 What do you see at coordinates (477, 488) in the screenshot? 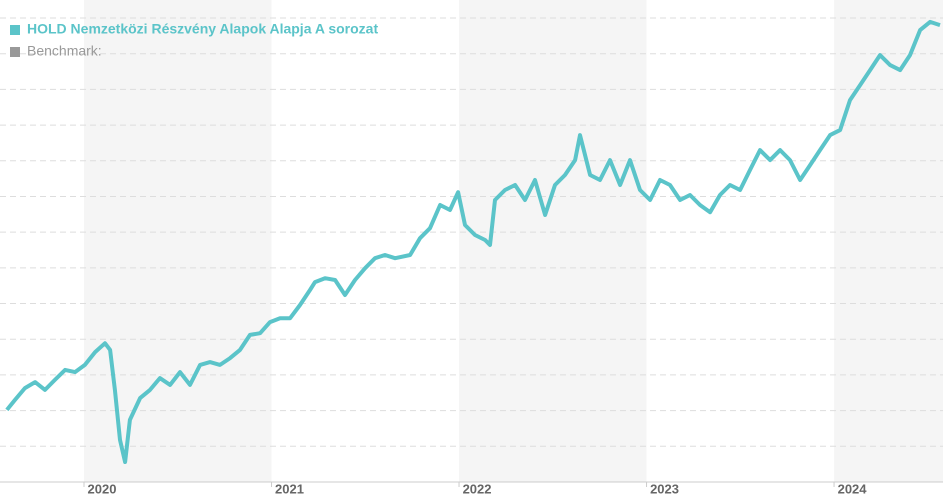
I see `x-tick-label: 2022` at bounding box center [477, 488].